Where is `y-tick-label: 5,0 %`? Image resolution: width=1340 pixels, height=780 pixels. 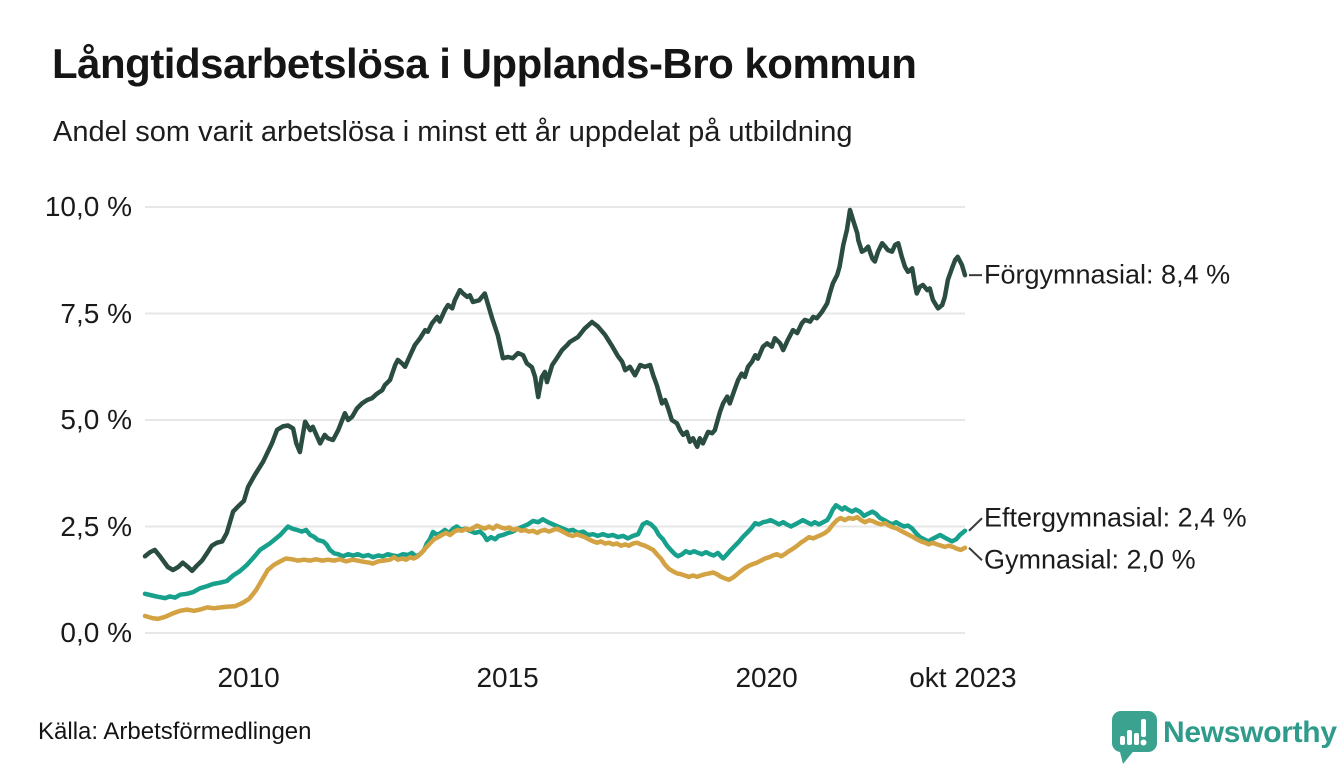
y-tick-label: 5,0 % is located at coordinates (96, 419).